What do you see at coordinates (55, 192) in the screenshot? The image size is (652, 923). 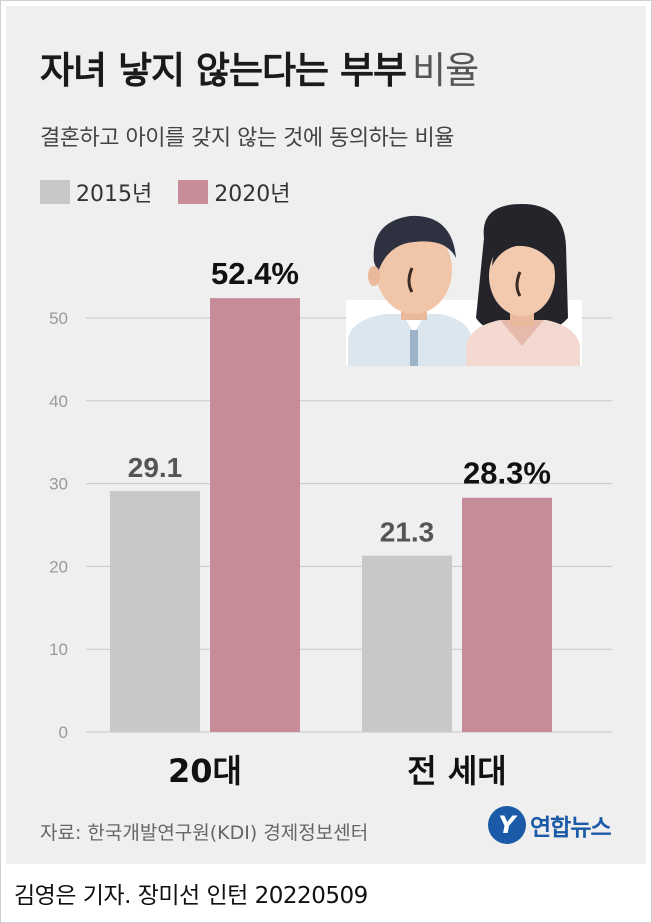 I see `legend-swatch-2015` at bounding box center [55, 192].